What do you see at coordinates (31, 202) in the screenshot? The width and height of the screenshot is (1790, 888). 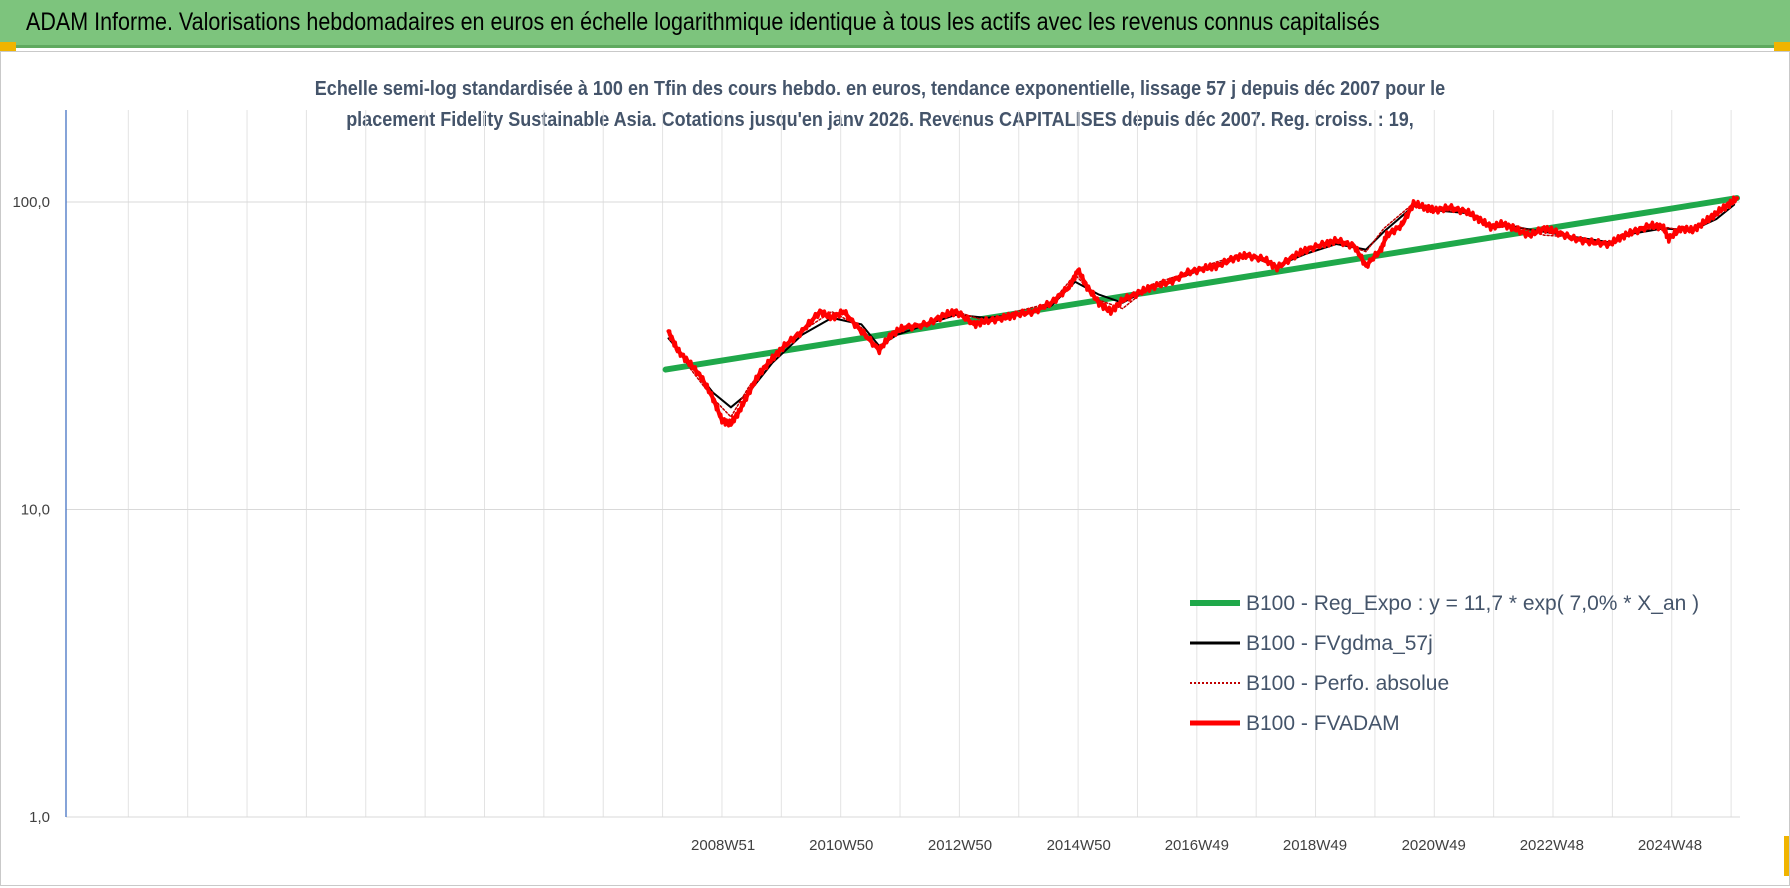 I see `y-tick-label: 100,0` at bounding box center [31, 202].